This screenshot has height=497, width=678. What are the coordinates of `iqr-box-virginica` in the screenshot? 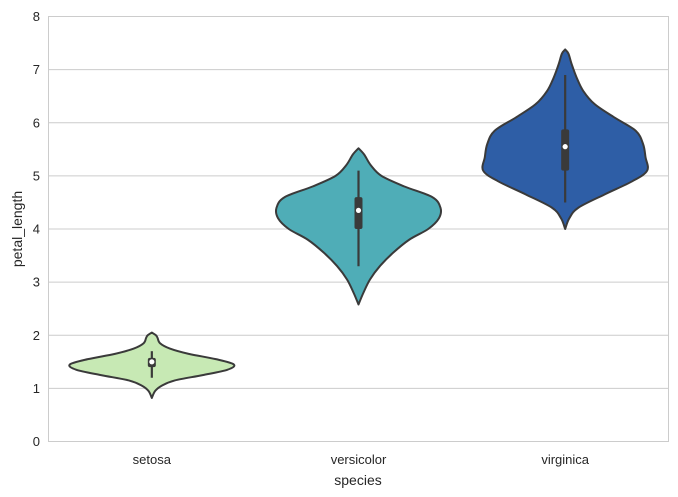 It's located at (565, 150).